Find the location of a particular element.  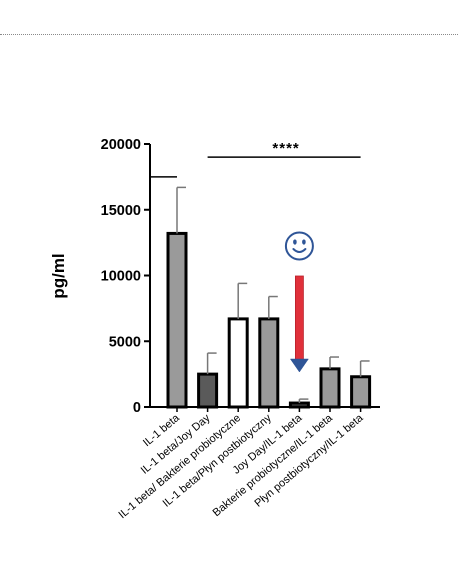

down-arrow-icon is located at coordinates (299, 324).